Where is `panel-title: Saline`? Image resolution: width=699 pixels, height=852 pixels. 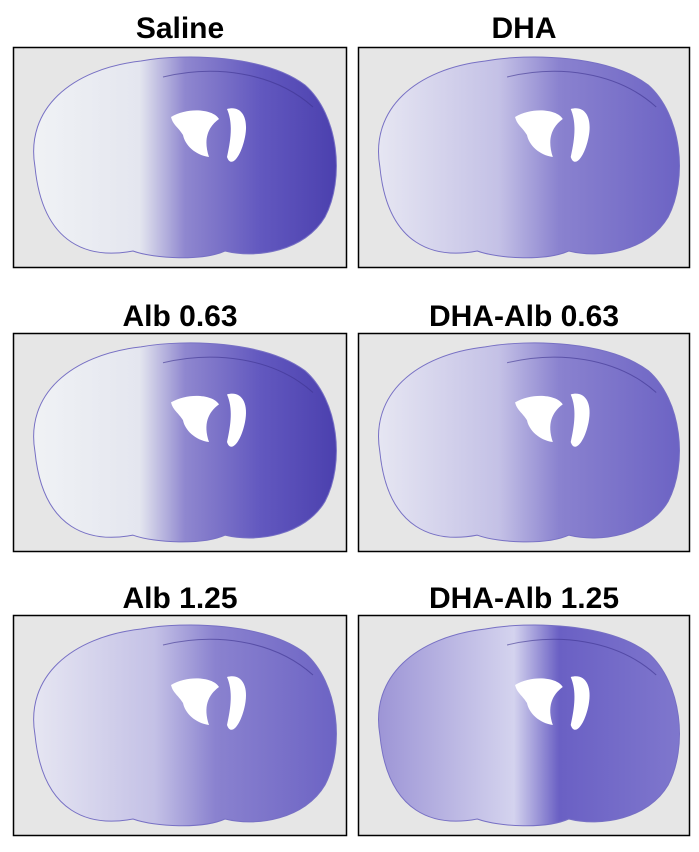 panel-title: Saline is located at coordinates (180, 28).